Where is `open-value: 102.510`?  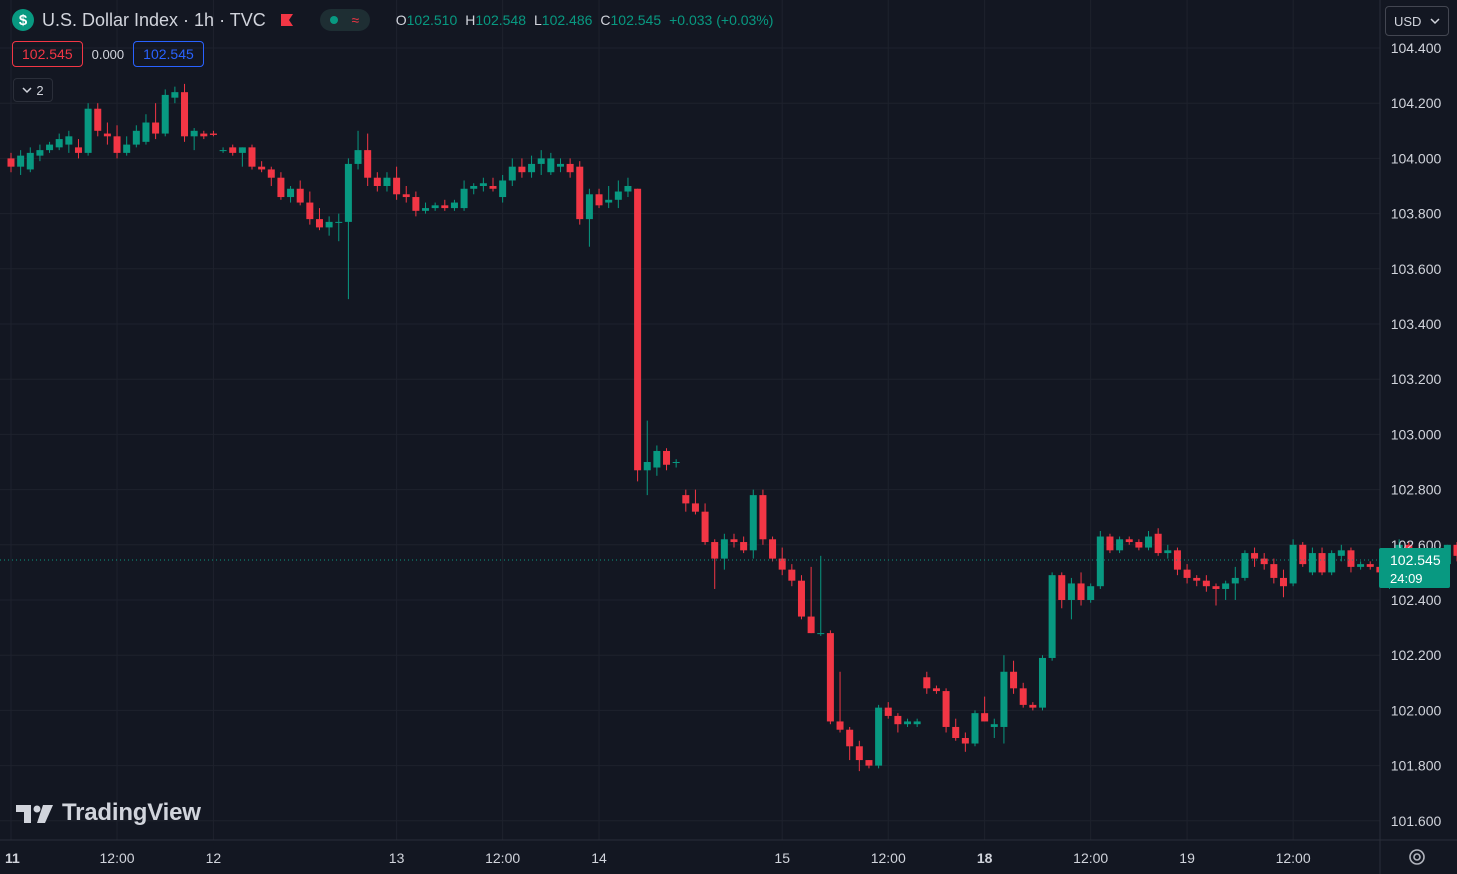 open-value: 102.510 is located at coordinates (432, 20).